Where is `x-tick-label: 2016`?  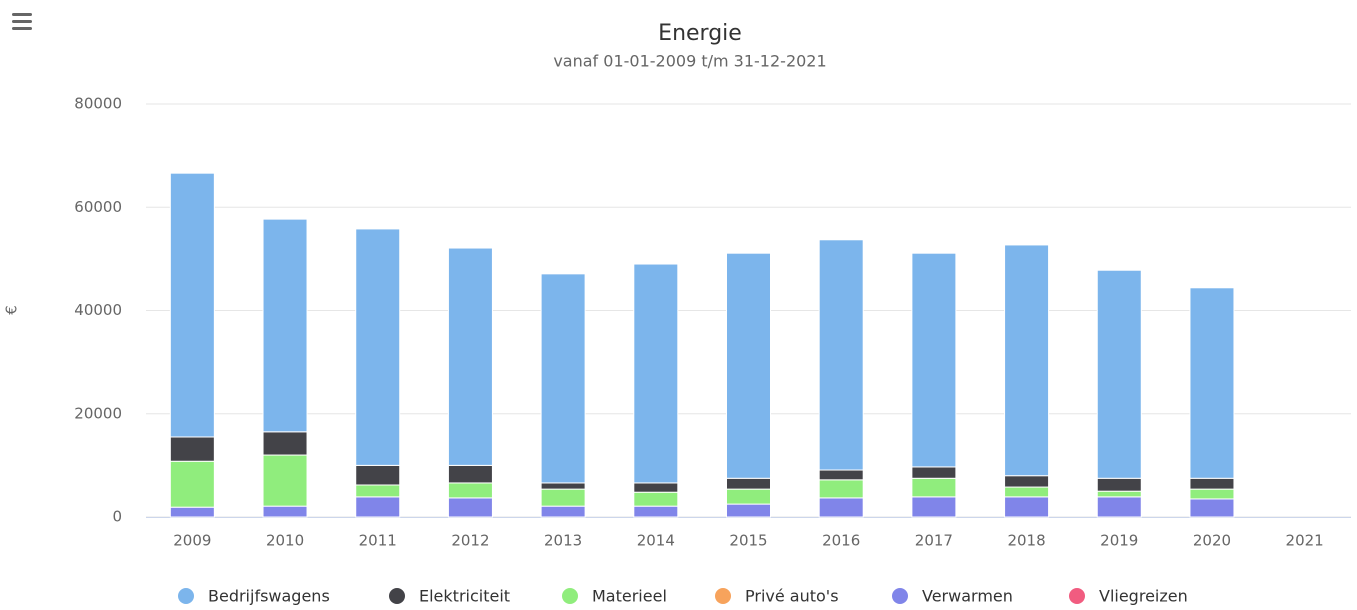 x-tick-label: 2016 is located at coordinates (841, 541).